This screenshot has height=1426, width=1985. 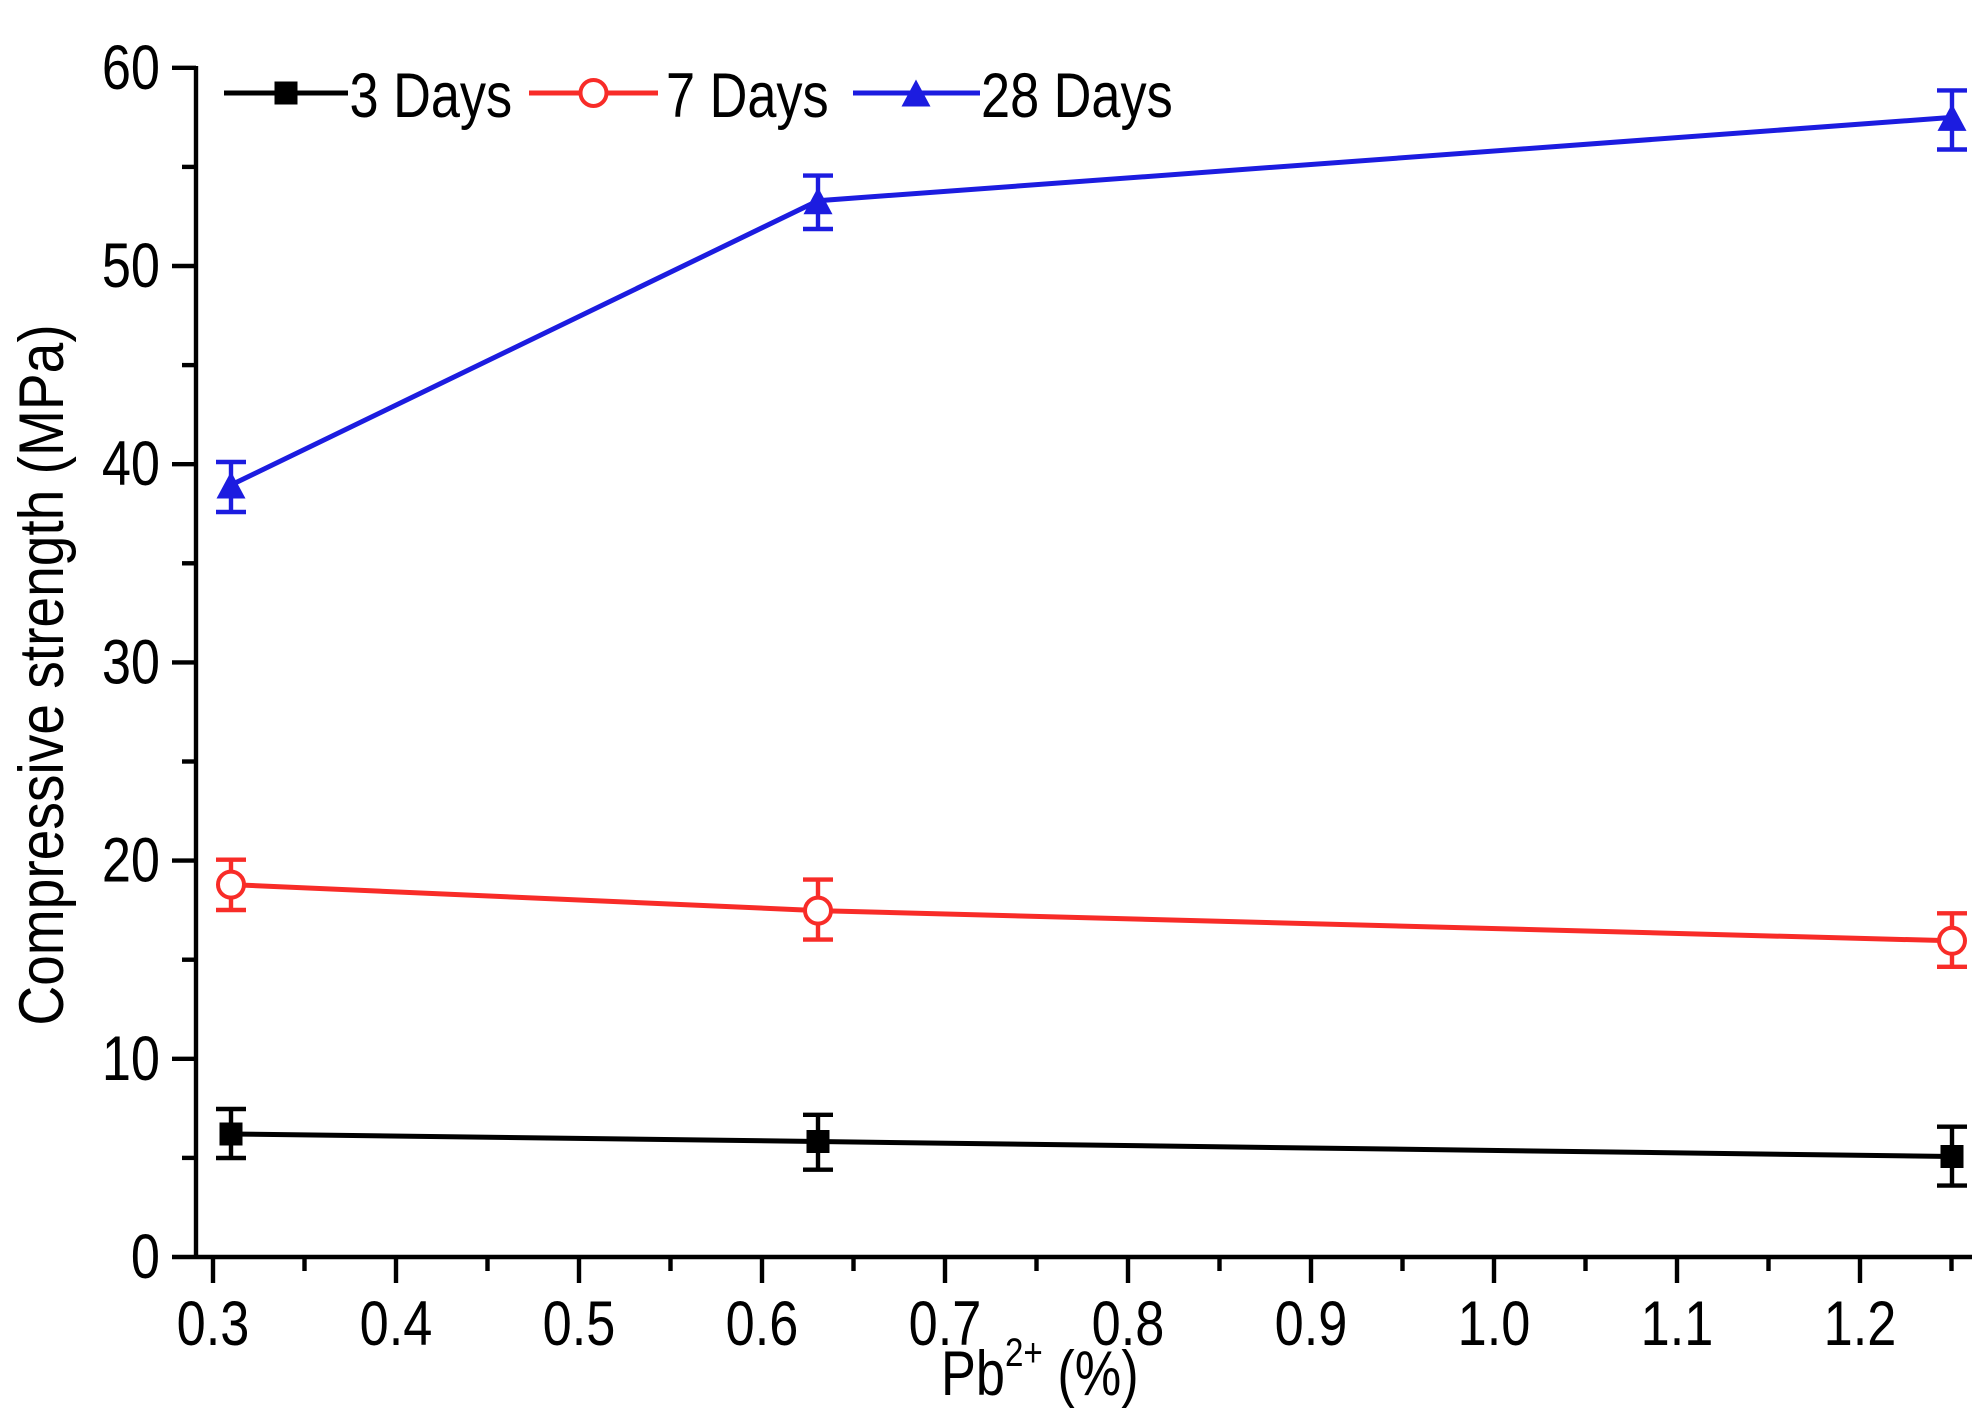 What do you see at coordinates (131, 465) in the screenshot?
I see `svg-text: 40` at bounding box center [131, 465].